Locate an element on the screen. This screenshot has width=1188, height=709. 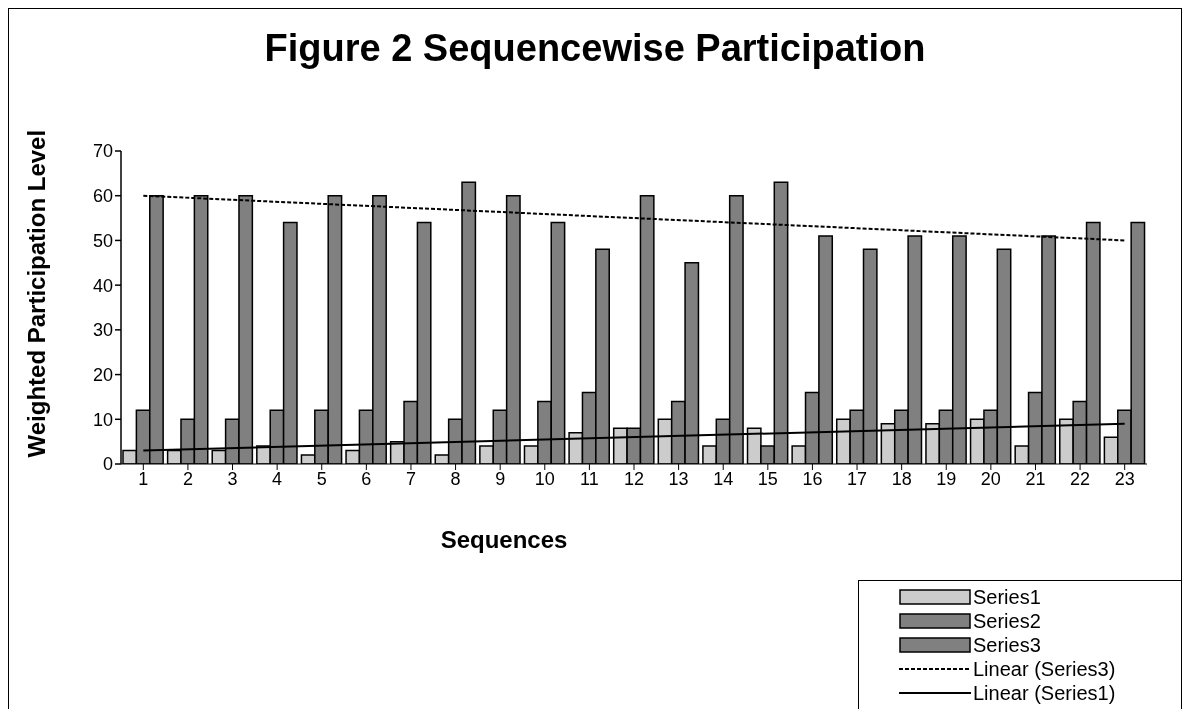
y-tick-label: 70 is located at coordinates (102, 151).